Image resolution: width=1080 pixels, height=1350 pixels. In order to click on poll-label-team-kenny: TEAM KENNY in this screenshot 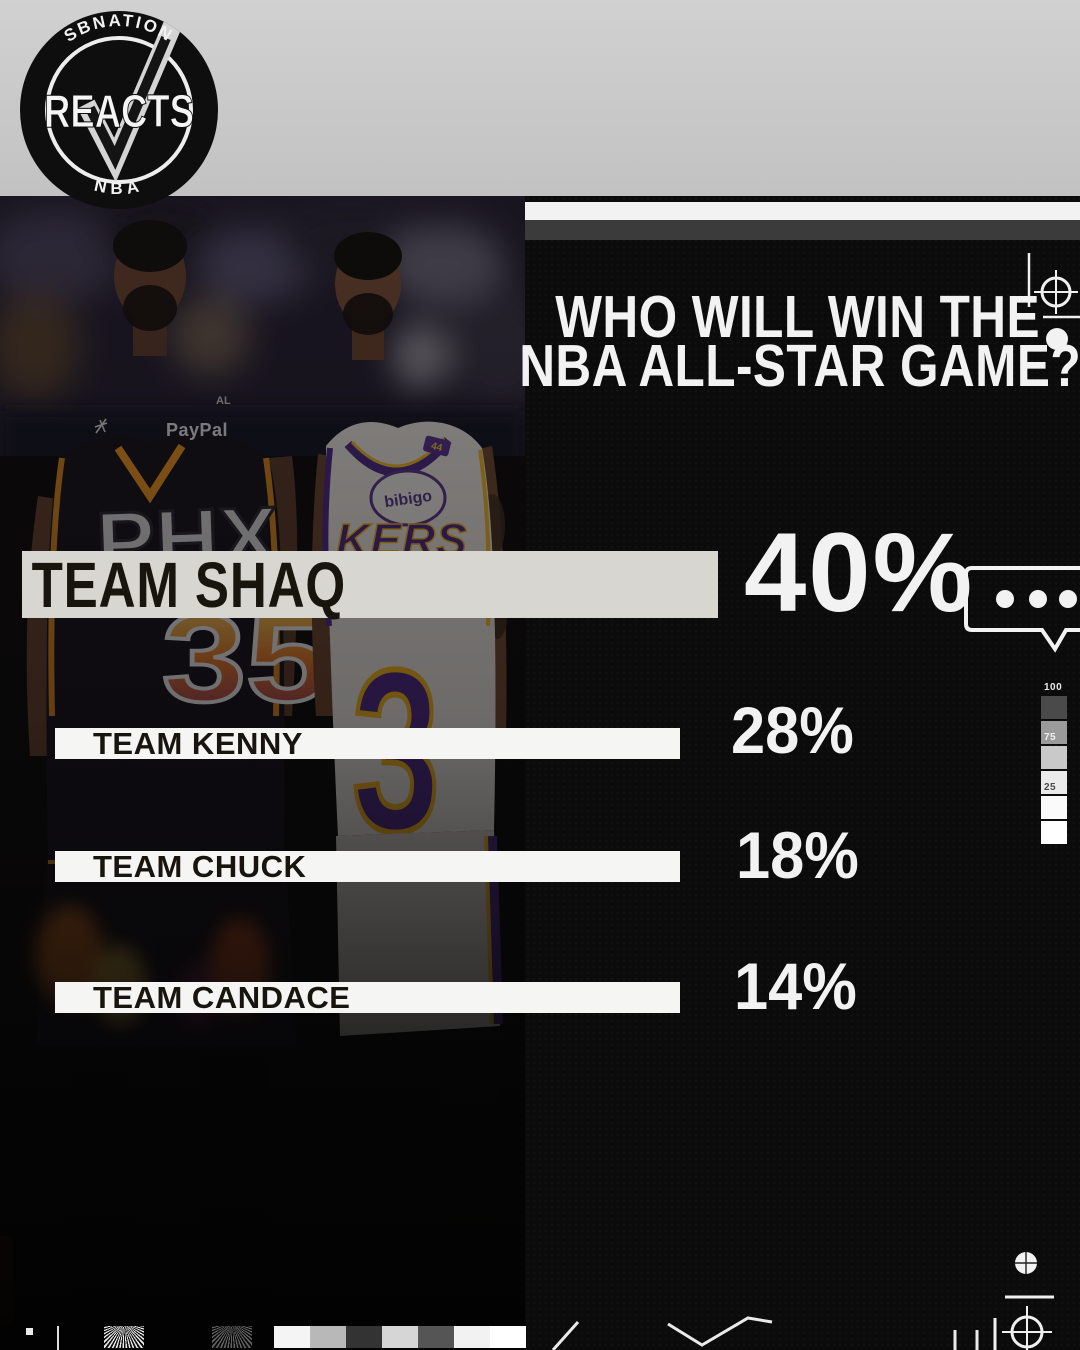, I will do `click(198, 743)`.